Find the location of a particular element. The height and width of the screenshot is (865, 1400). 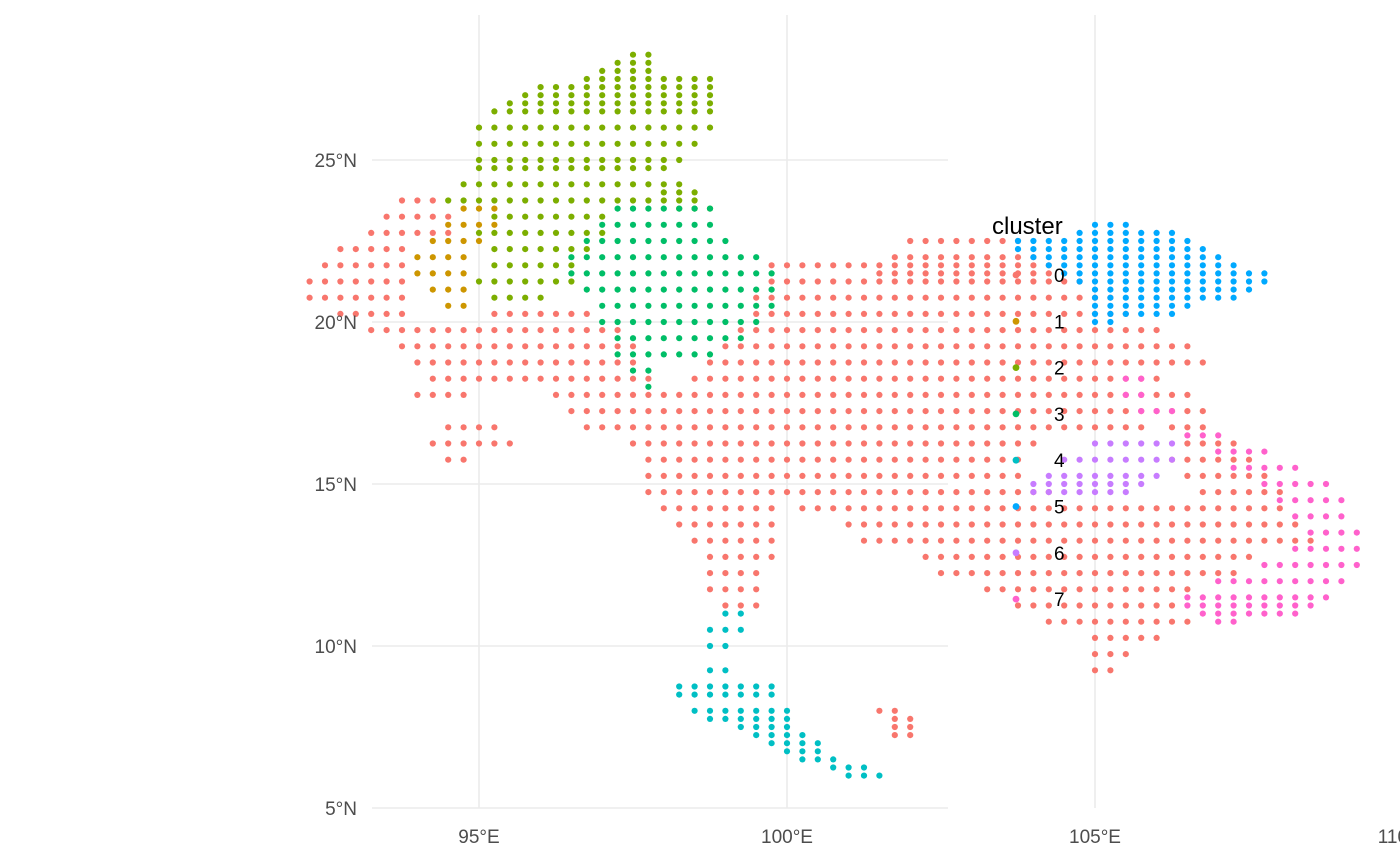

x-tick-label: 110°E is located at coordinates (1389, 837).